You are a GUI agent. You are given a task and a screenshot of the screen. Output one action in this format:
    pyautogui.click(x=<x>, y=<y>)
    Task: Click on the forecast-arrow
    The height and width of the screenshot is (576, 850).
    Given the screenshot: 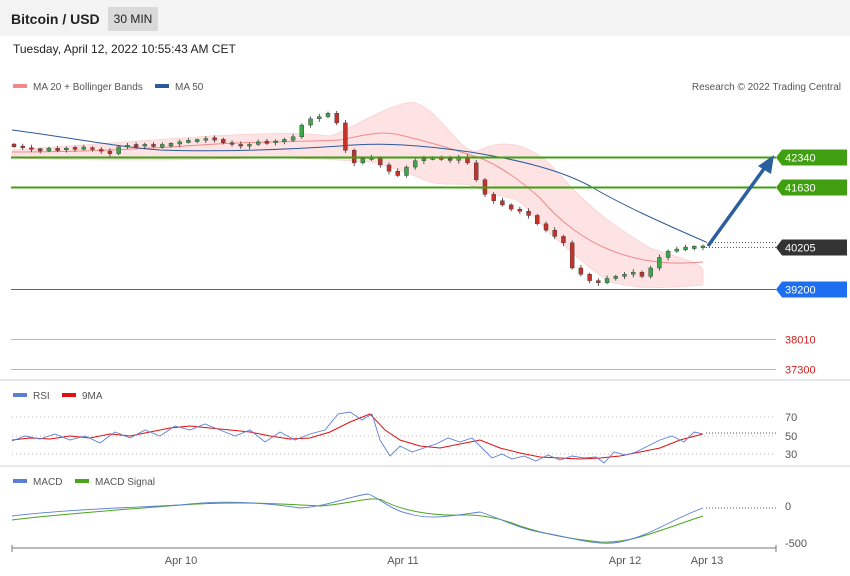 What is the action you would take?
    pyautogui.click(x=737, y=206)
    